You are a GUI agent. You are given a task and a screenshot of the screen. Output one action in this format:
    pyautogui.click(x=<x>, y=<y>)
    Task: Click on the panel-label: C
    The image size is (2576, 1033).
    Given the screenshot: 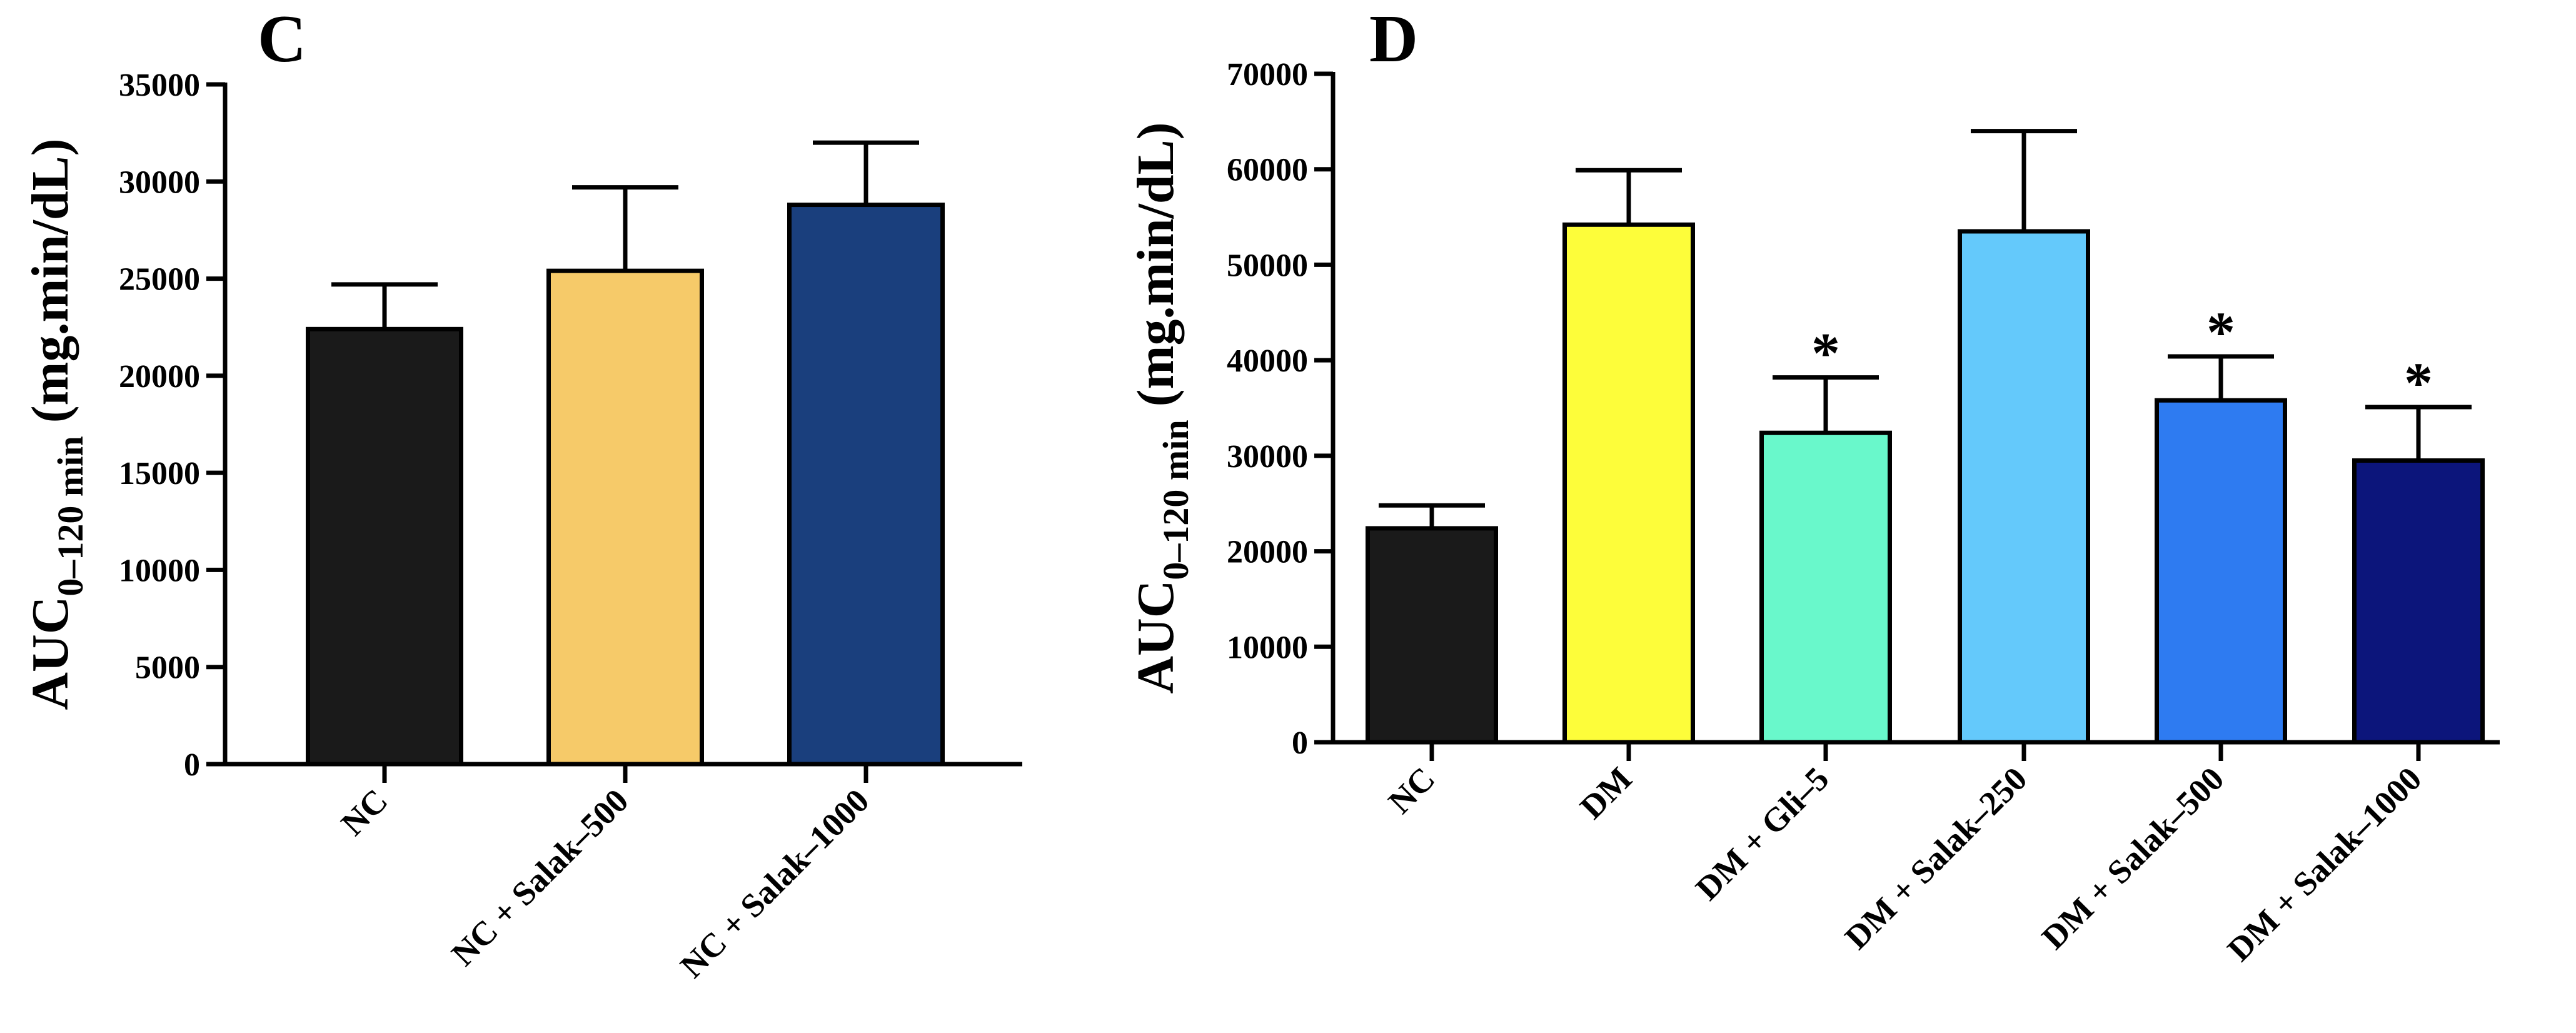 What is the action you would take?
    pyautogui.click(x=282, y=39)
    